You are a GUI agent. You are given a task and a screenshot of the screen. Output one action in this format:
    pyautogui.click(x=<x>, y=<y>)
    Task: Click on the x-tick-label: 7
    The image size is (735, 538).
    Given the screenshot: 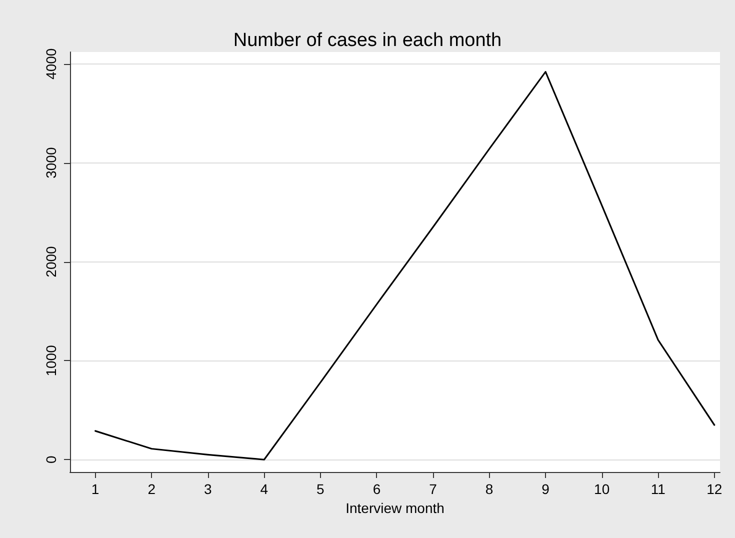 What is the action you would take?
    pyautogui.click(x=433, y=489)
    